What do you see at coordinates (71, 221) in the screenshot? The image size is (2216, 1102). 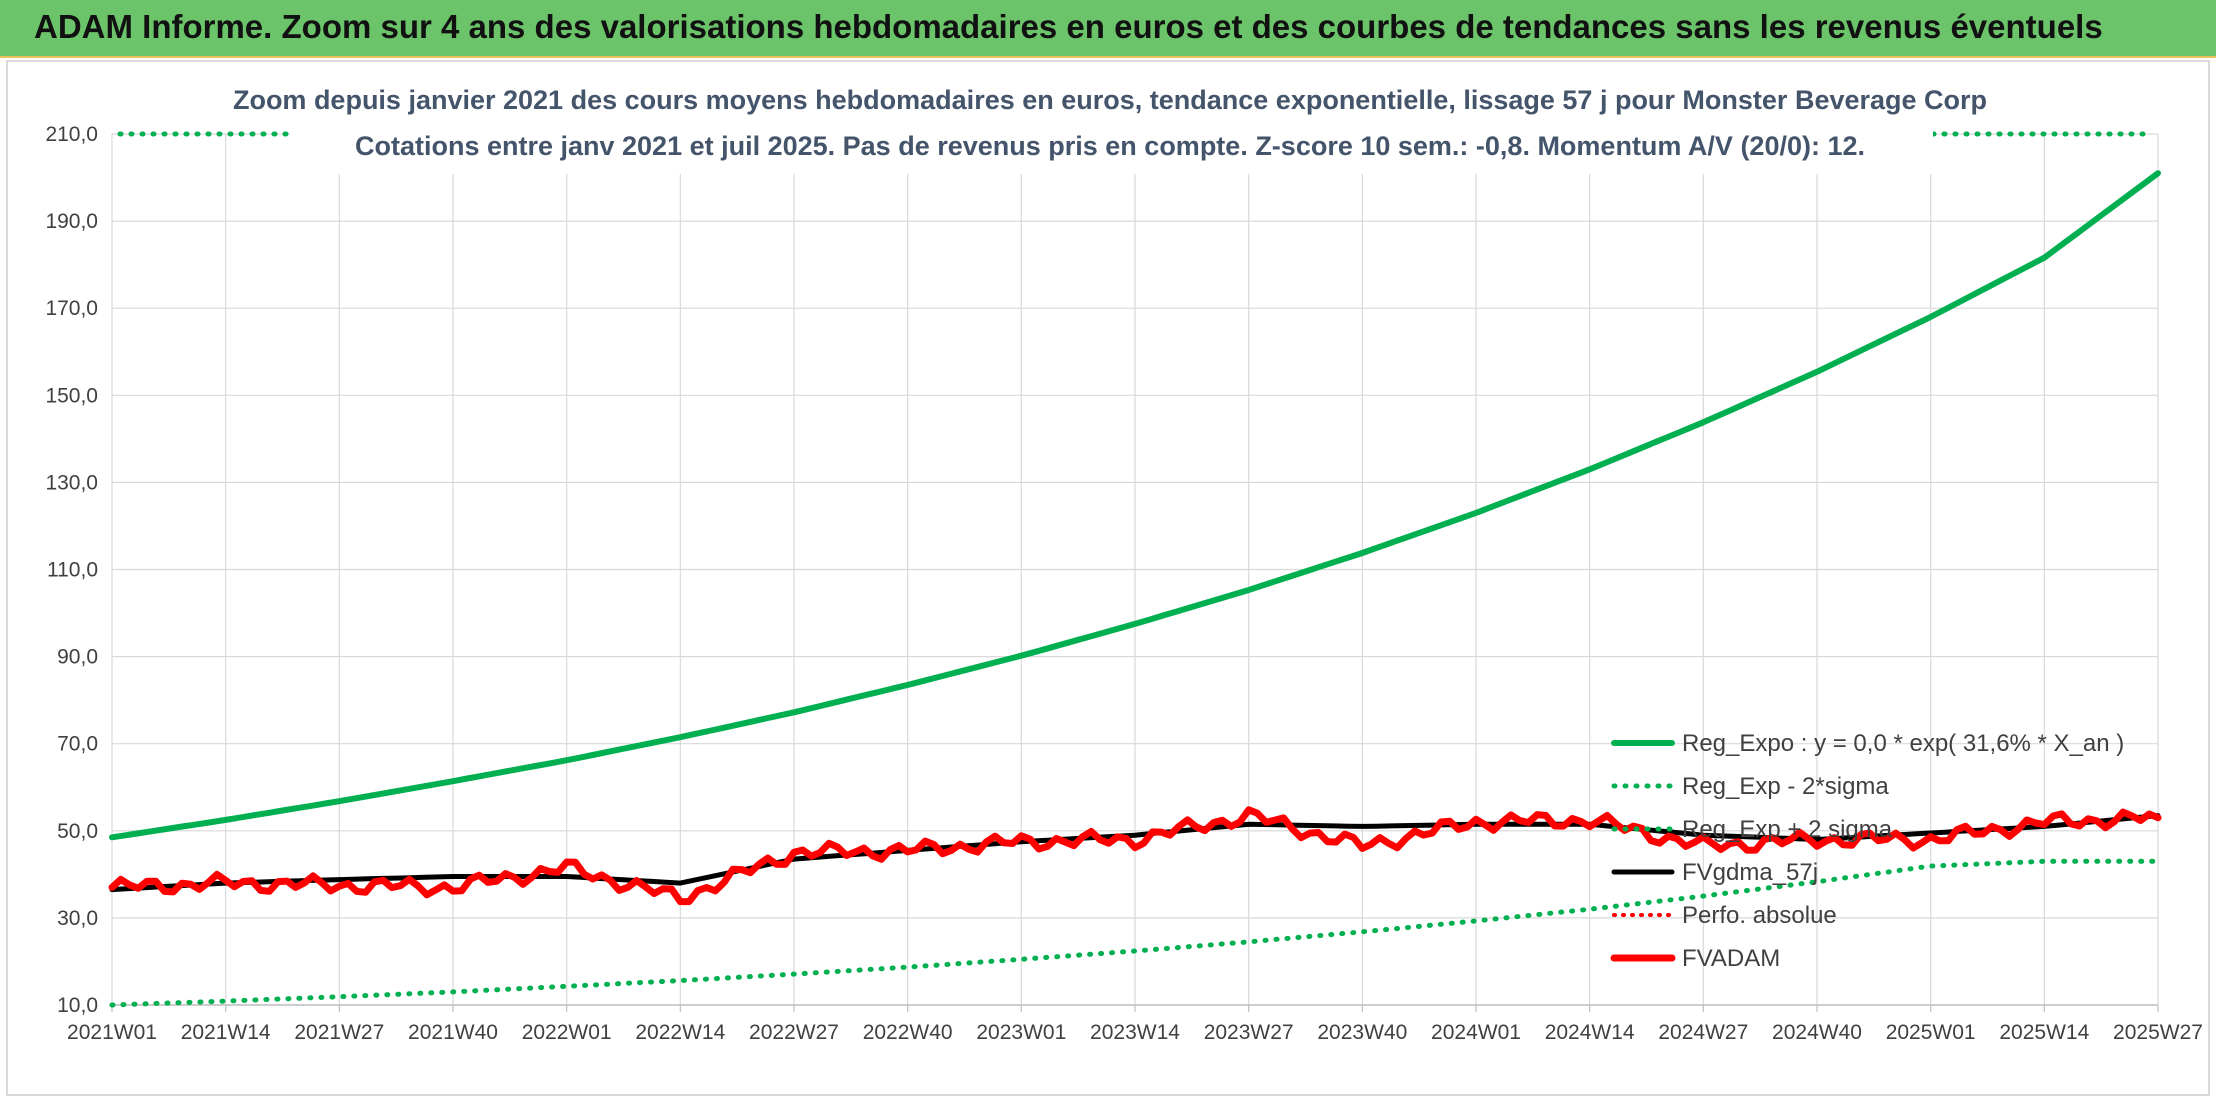 I see `y-tick-label: 190,0` at bounding box center [71, 221].